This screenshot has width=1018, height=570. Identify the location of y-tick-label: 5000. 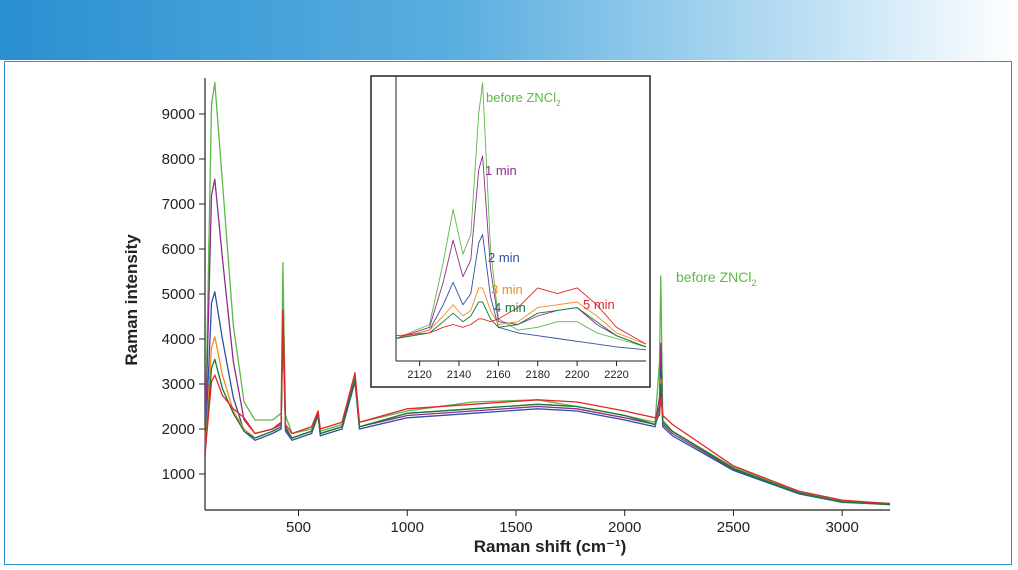
(178, 294).